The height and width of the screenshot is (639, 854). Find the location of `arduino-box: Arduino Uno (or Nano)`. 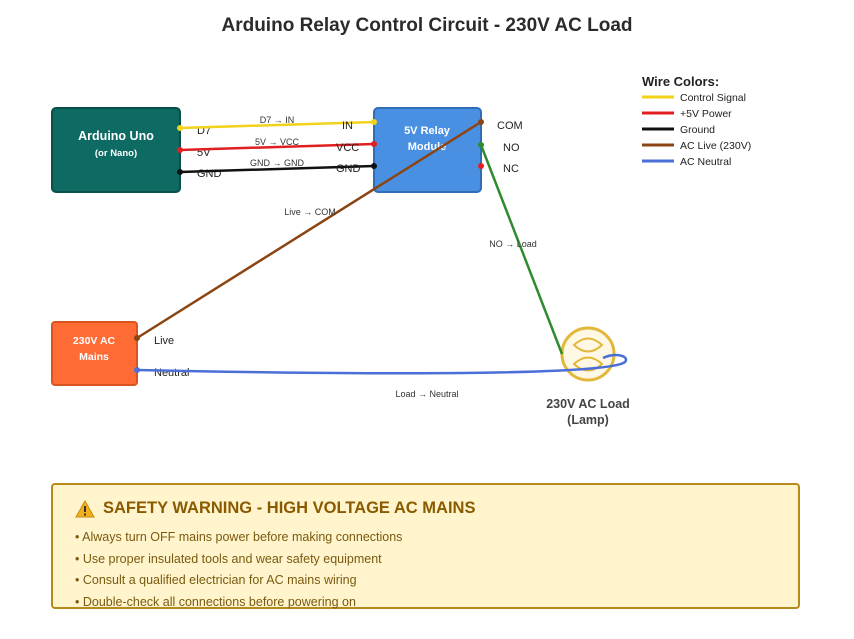

arduino-box: Arduino Uno (or Nano) is located at coordinates (116, 150).